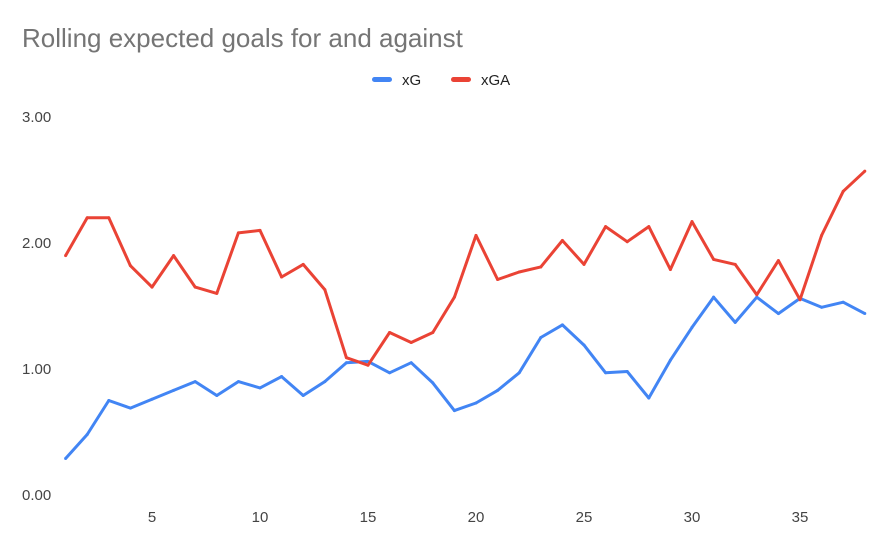 This screenshot has height=548, width=888. What do you see at coordinates (396, 80) in the screenshot?
I see `legend-item-xg: xG` at bounding box center [396, 80].